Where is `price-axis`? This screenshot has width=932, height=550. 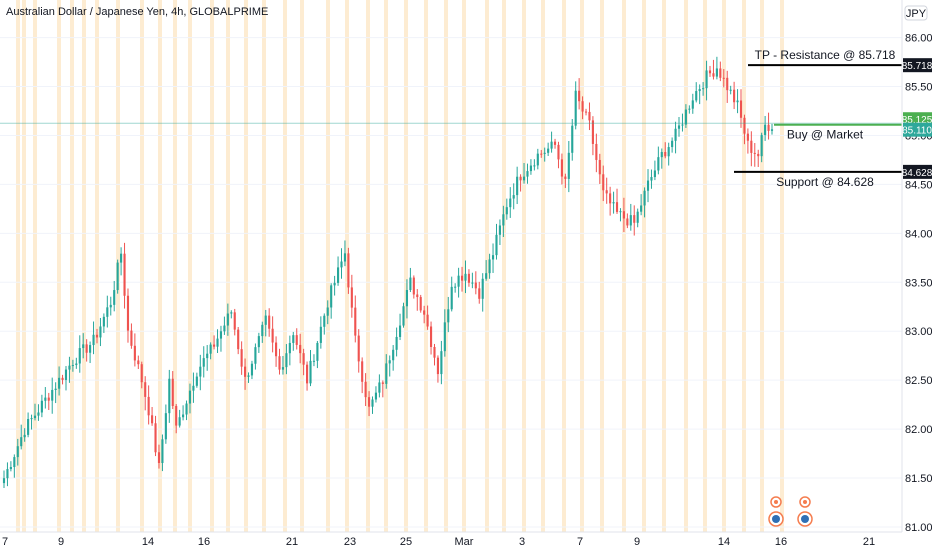 price-axis is located at coordinates (917, 275).